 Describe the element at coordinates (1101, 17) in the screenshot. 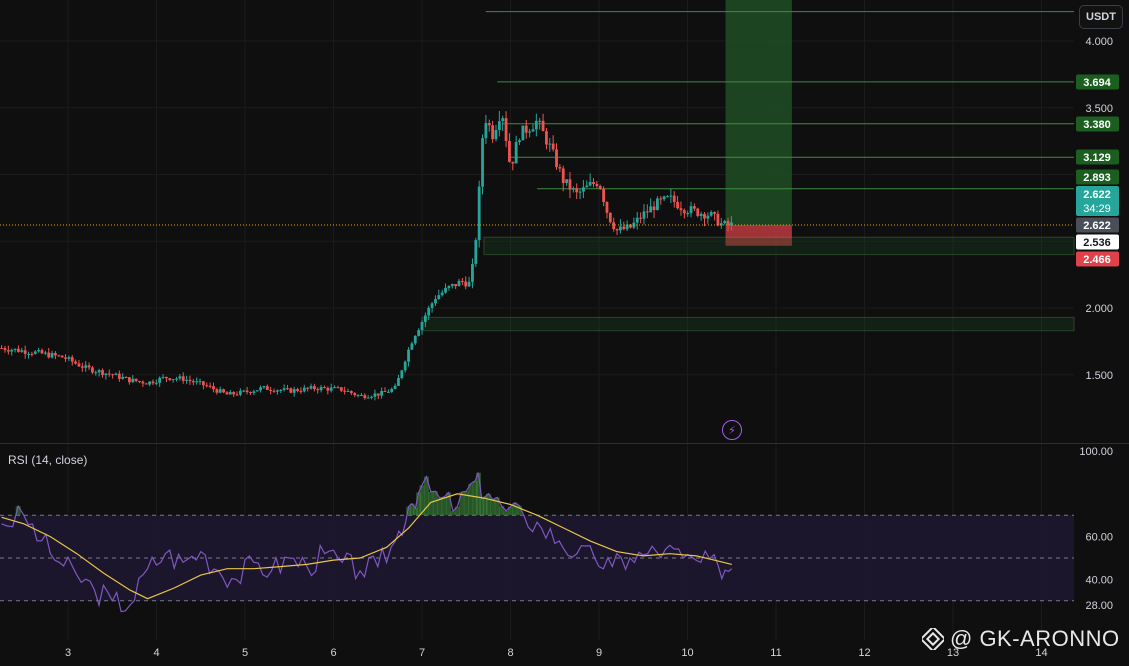

I see `currency-button: USDT` at that location.